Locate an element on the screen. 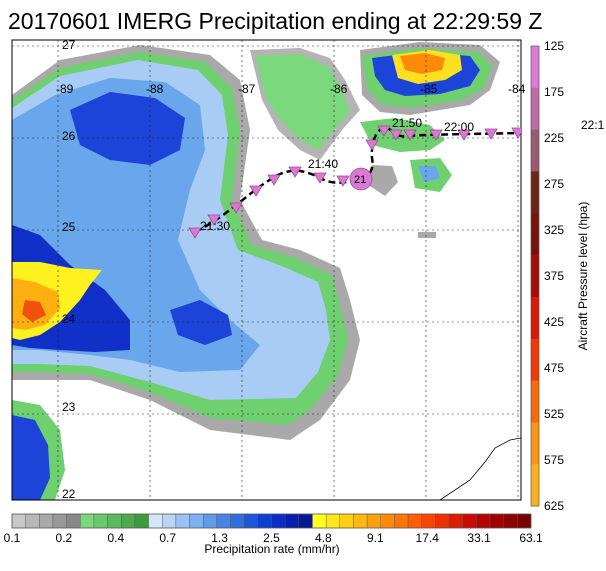 Image resolution: width=606 pixels, height=571 pixels. precip-tick-label: 63.1 is located at coordinates (531, 538).